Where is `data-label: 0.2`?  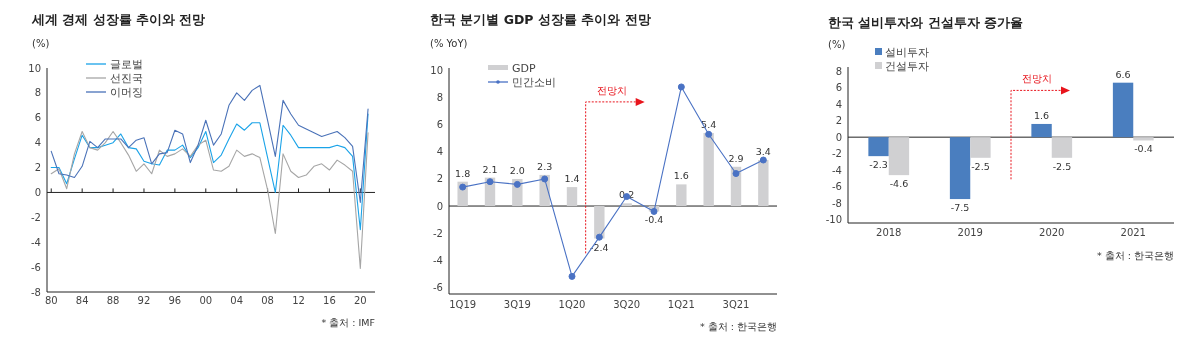 data-label: 0.2 is located at coordinates (627, 195).